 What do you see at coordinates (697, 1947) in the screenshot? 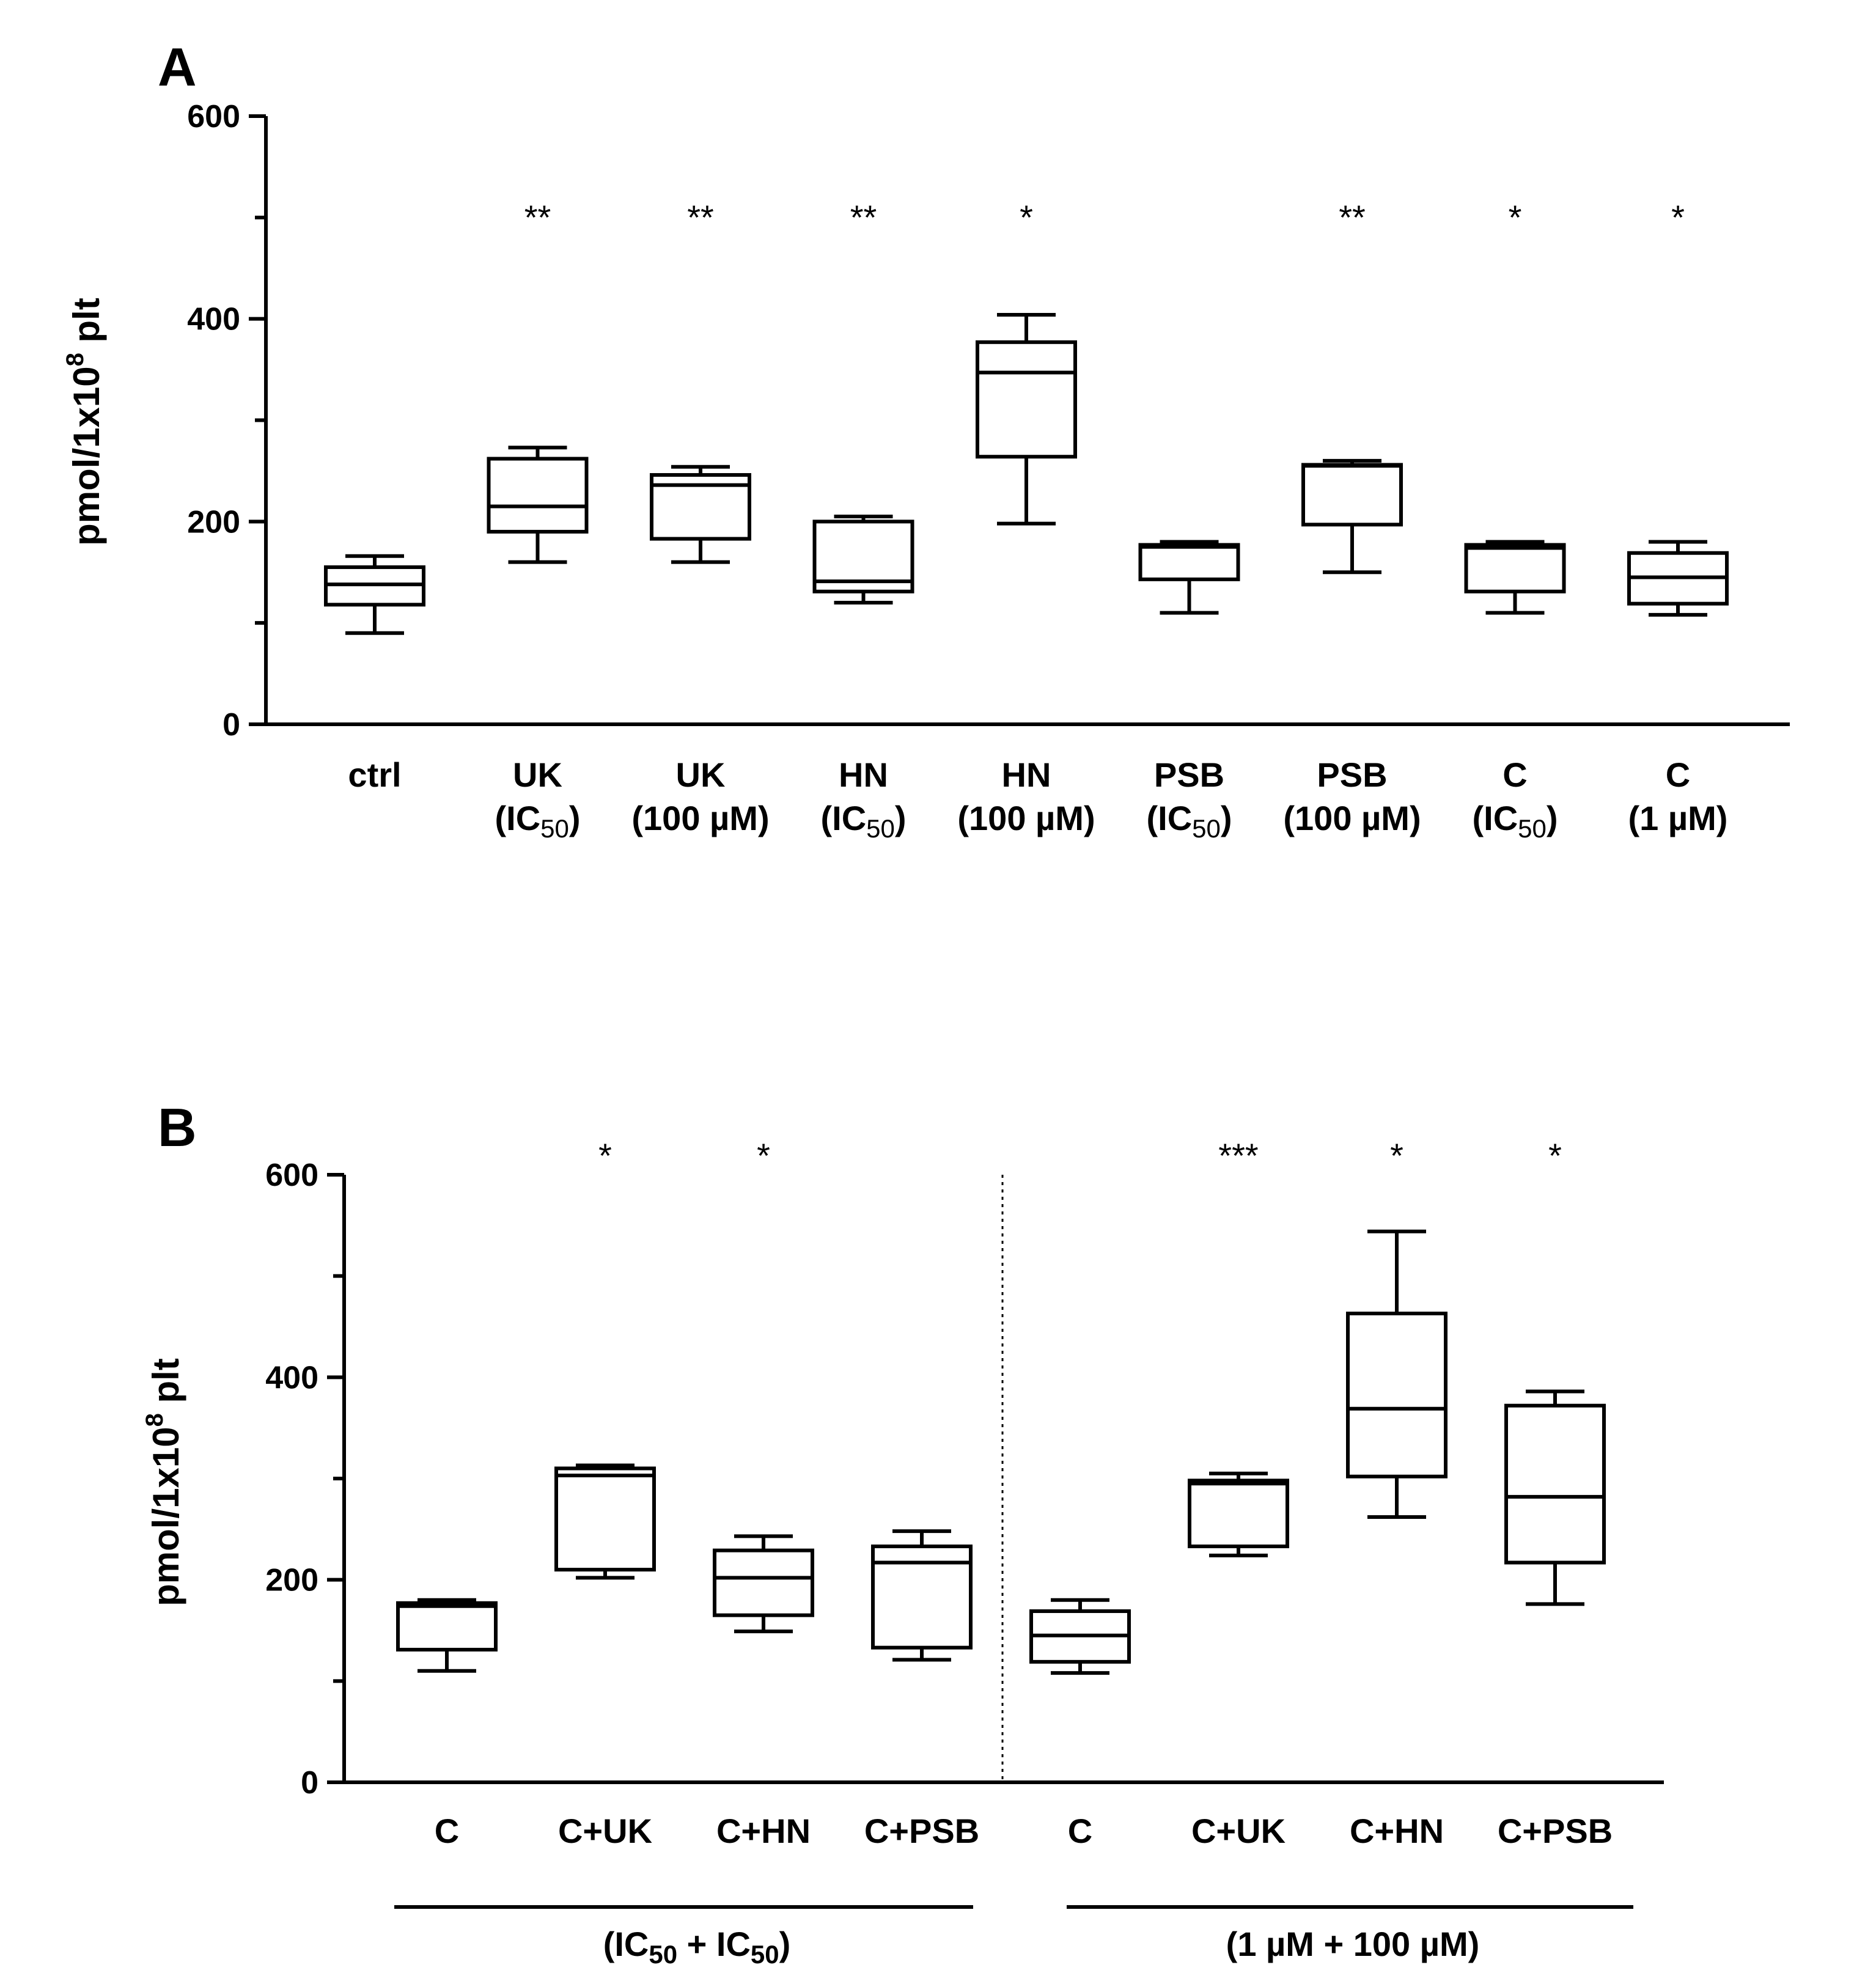
I see `bracket-left-label: (IC50 + IC50)` at bounding box center [697, 1947].